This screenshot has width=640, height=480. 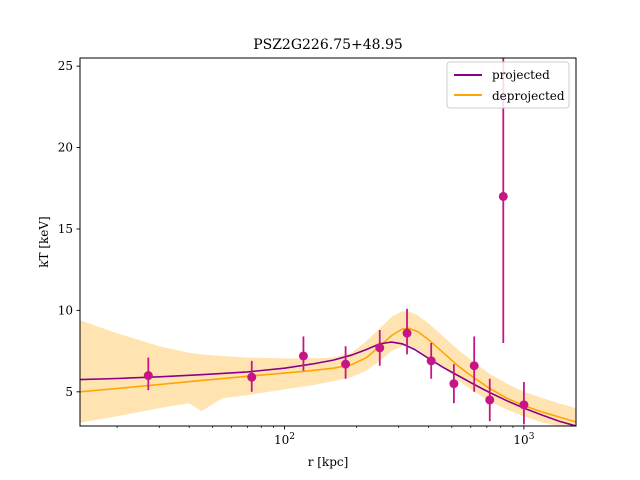 I want to click on legend: projected deprojected, so click(x=508, y=85).